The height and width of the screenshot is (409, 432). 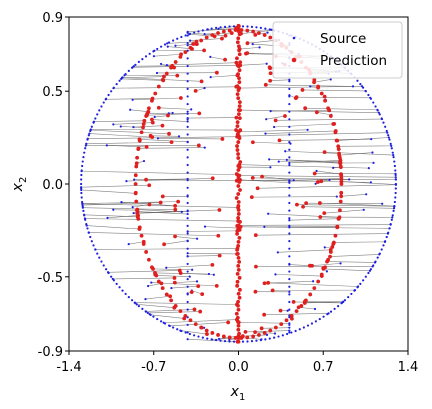 I want to click on legend-label-prediction: Prediction, so click(x=353, y=61).